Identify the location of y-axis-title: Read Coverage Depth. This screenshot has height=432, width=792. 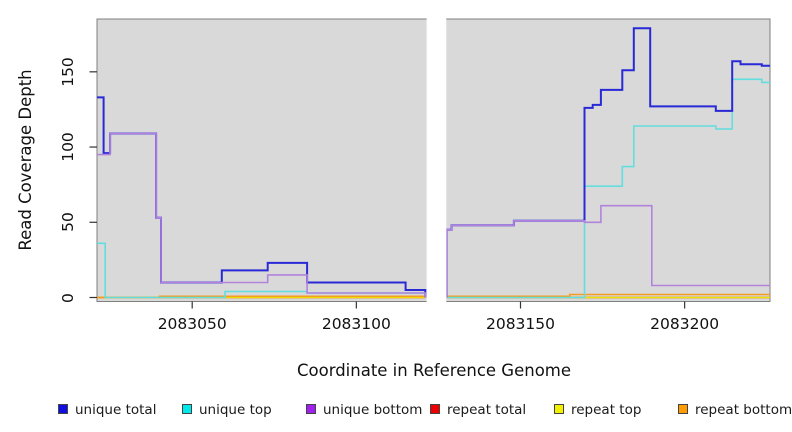
(25, 160).